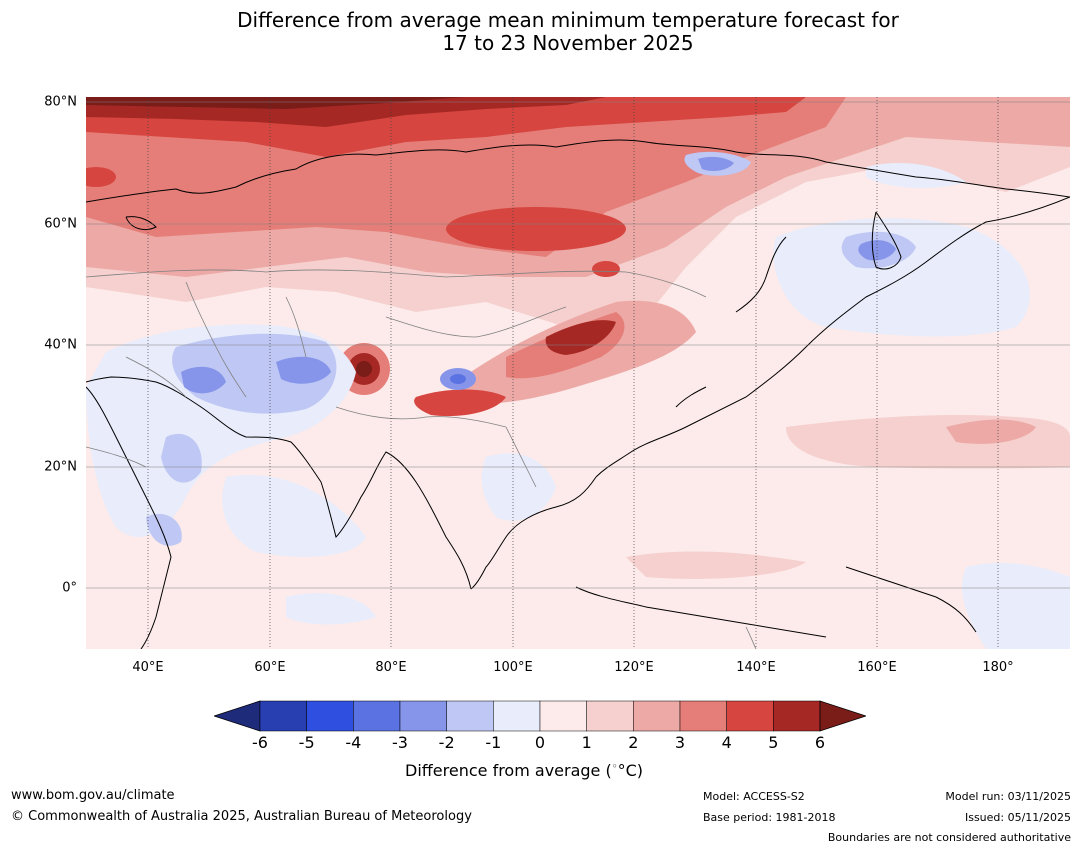  What do you see at coordinates (756, 667) in the screenshot?
I see `lon-label-140e: 140°E` at bounding box center [756, 667].